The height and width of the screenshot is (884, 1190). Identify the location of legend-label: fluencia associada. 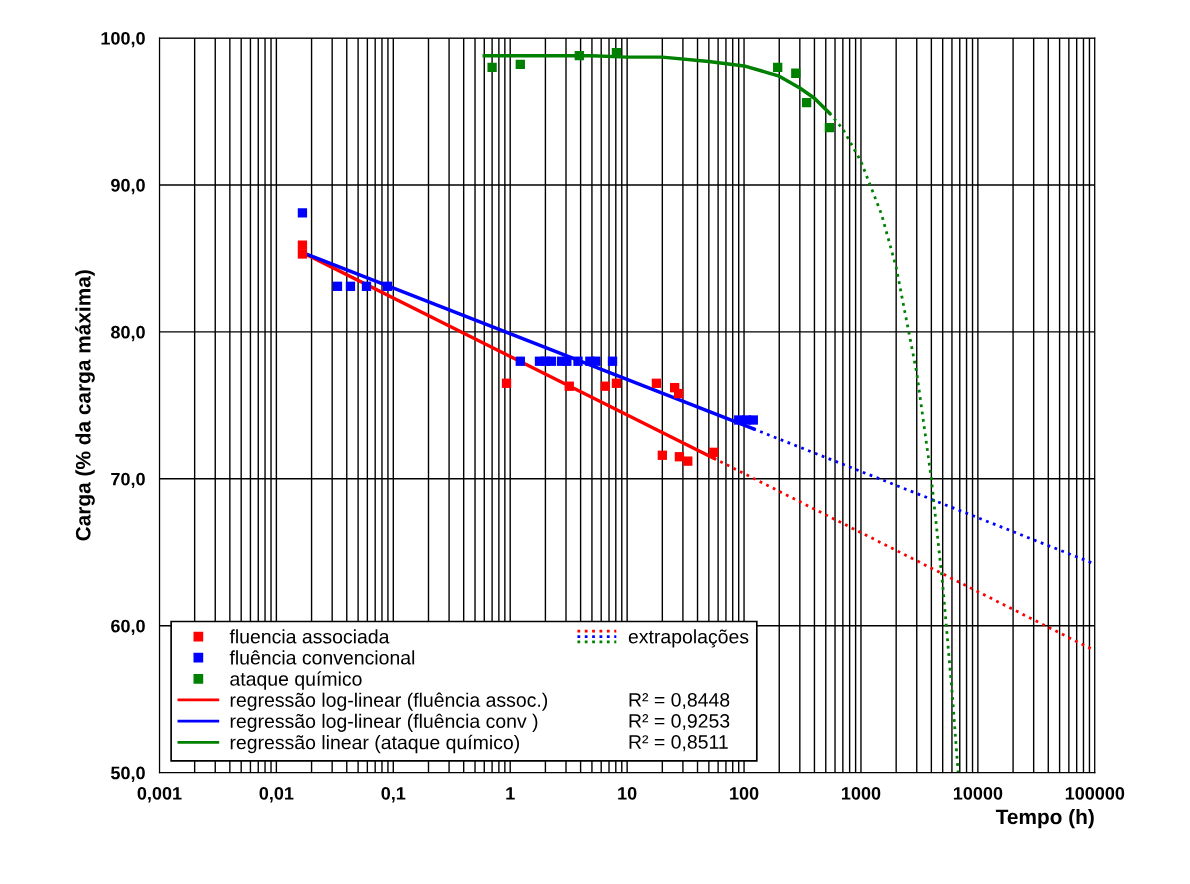
(309, 636).